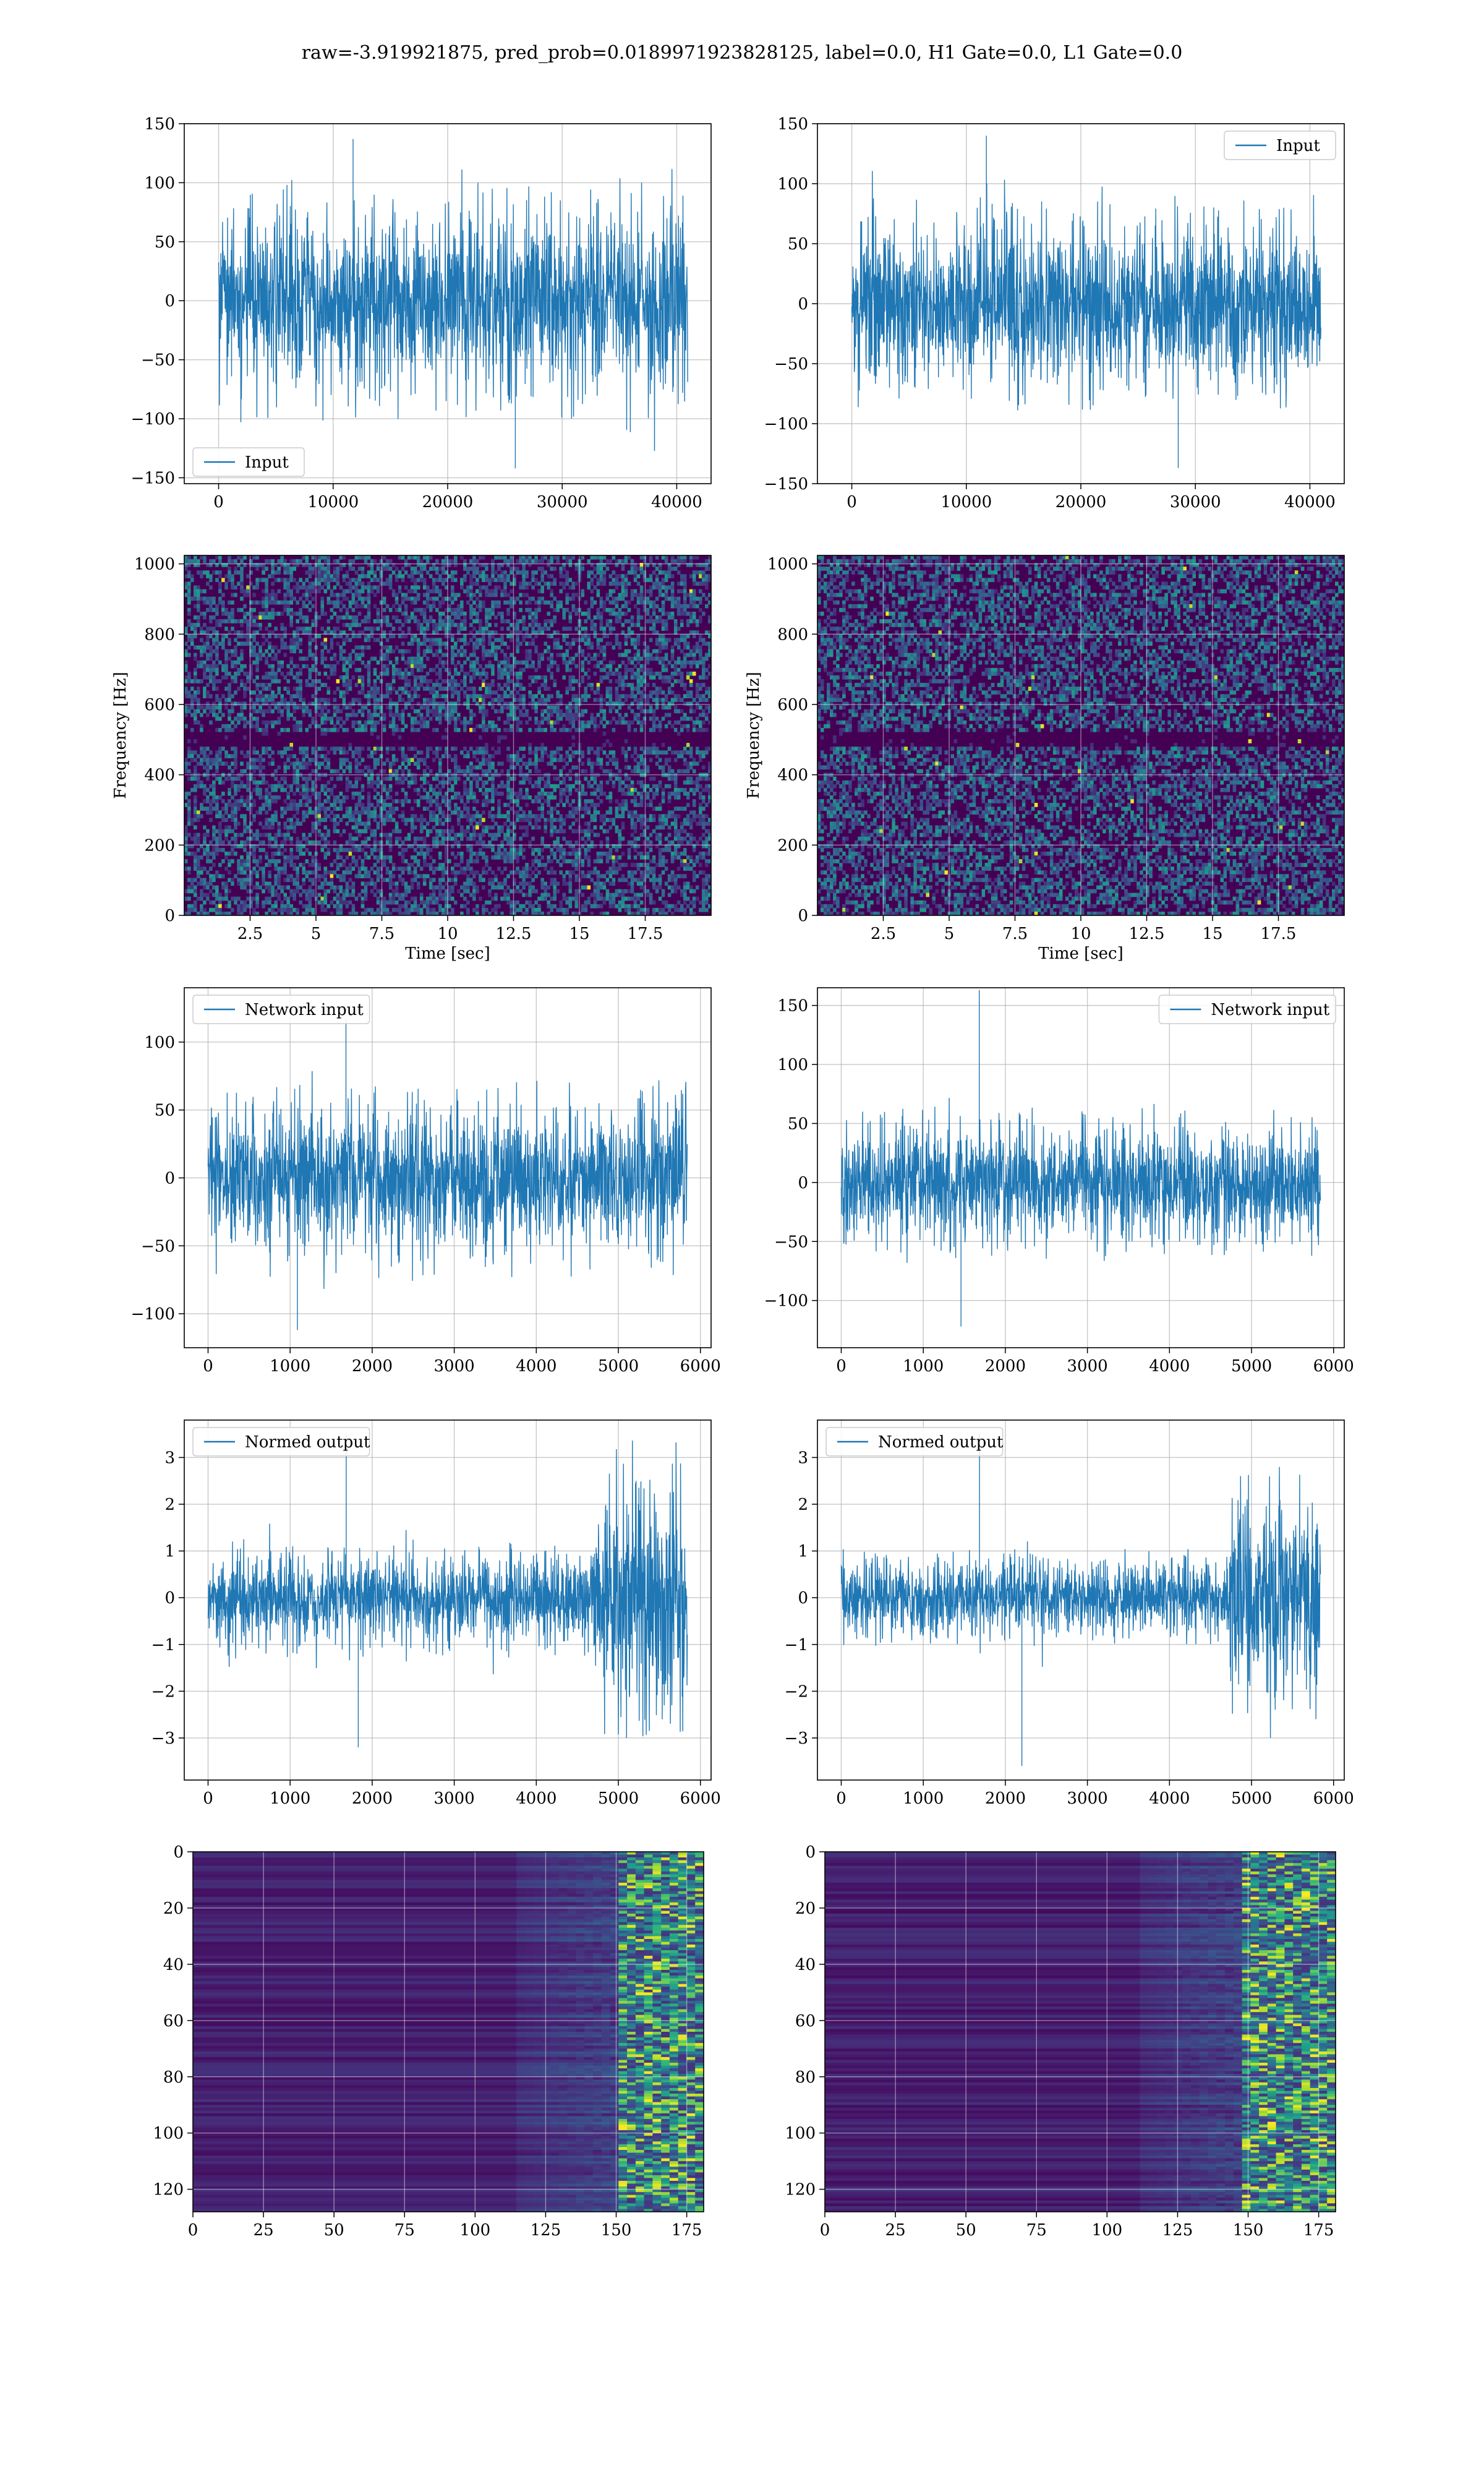  I want to click on y-tick-label: 1, so click(803, 1552).